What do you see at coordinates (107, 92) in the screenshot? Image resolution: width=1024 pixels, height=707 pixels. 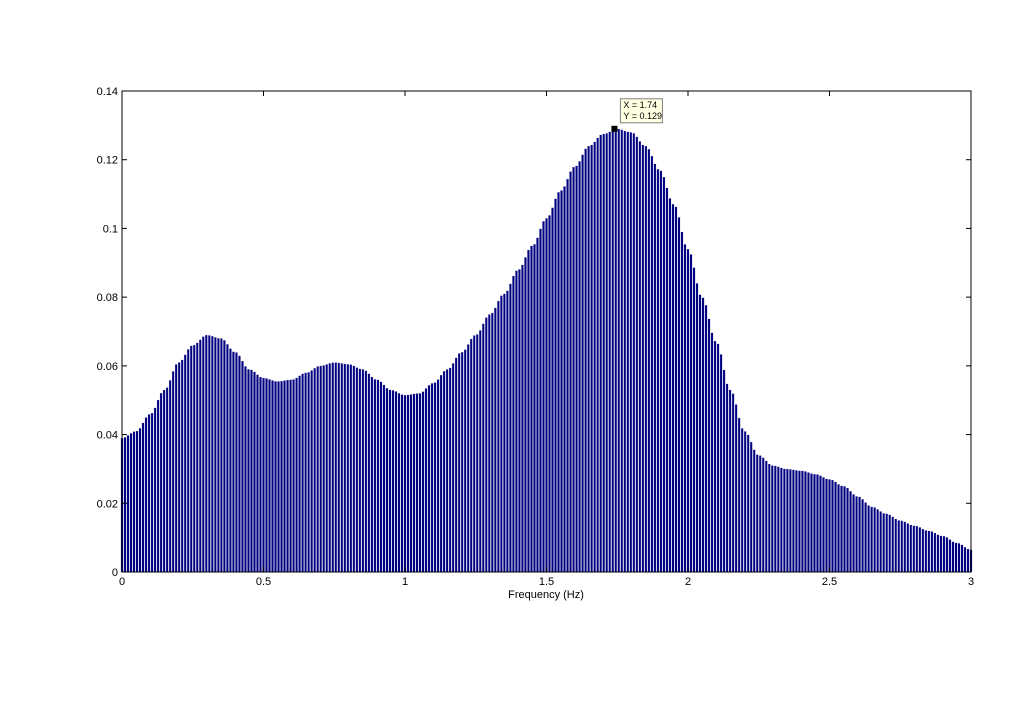 I see `y-tick-label: 0.14` at bounding box center [107, 92].